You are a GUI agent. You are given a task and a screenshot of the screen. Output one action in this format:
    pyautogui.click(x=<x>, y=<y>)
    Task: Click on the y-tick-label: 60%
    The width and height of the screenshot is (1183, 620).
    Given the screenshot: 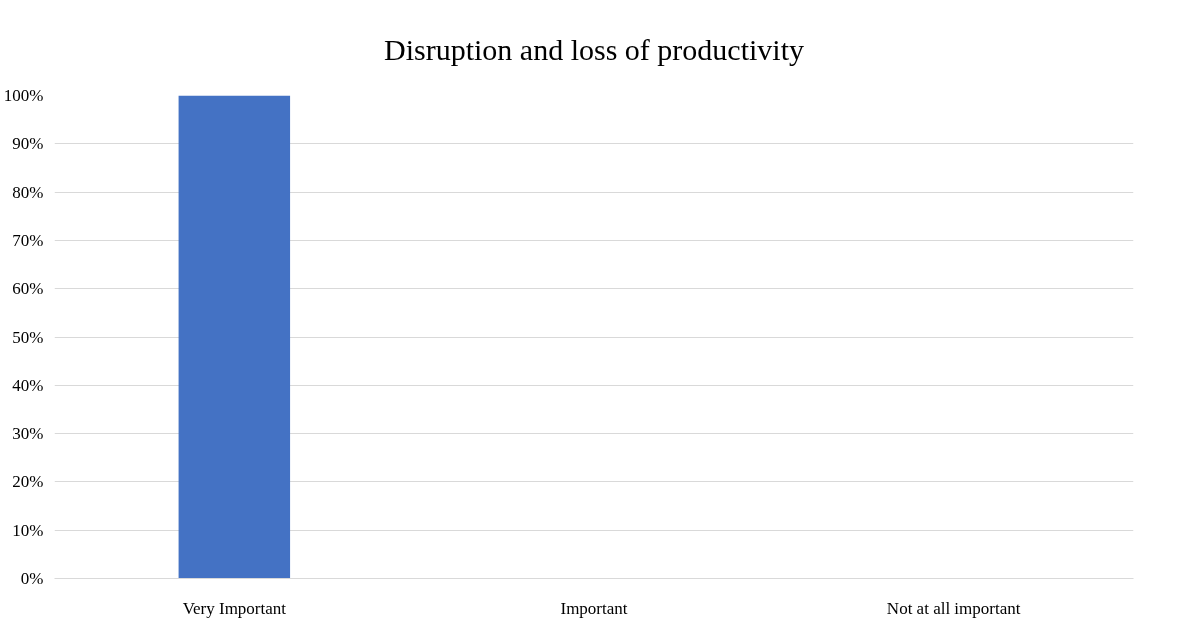 What is the action you would take?
    pyautogui.click(x=28, y=289)
    